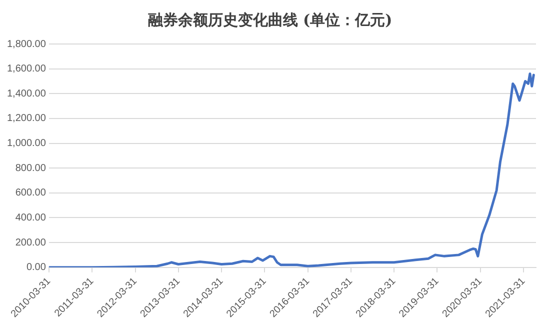 The height and width of the screenshot is (325, 550). I want to click on y-tick-label: 1,600.00, so click(26, 69).